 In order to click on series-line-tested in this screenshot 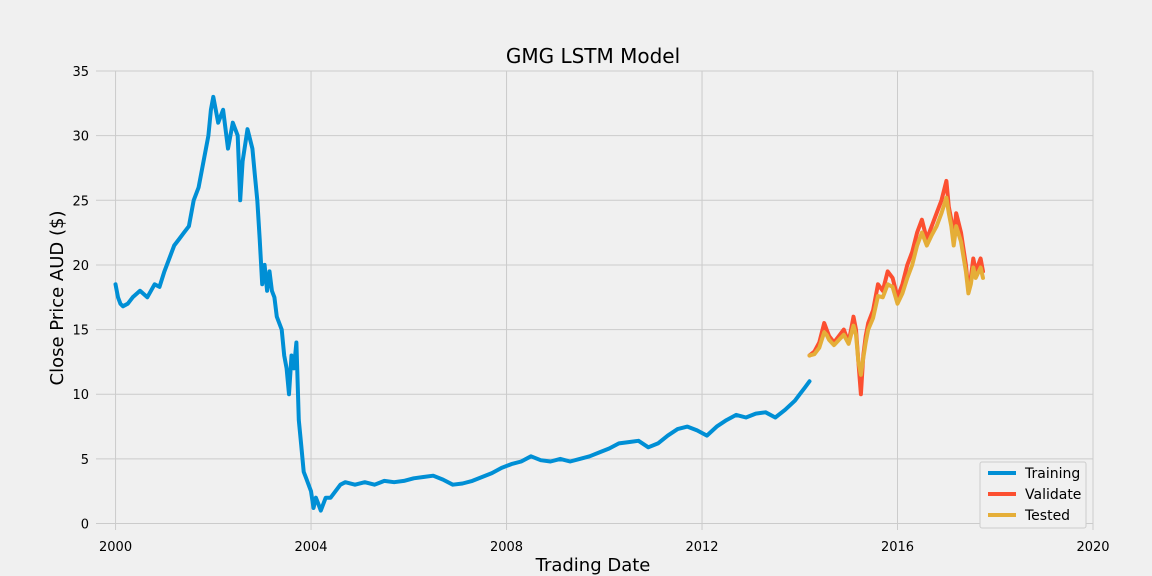, I will do `click(896, 286)`.